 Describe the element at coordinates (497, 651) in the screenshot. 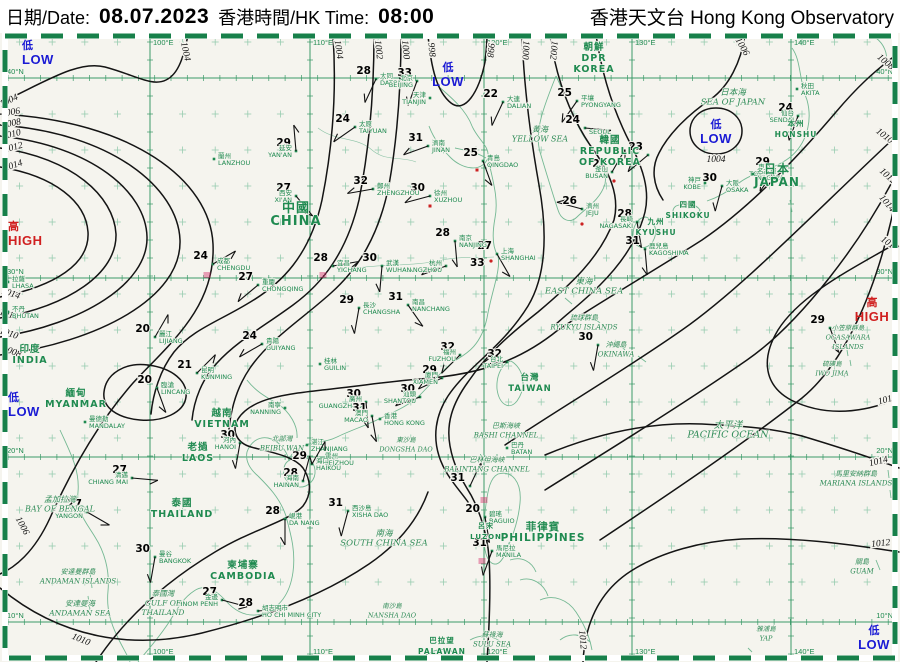

I see `lon-label: 120°E` at that location.